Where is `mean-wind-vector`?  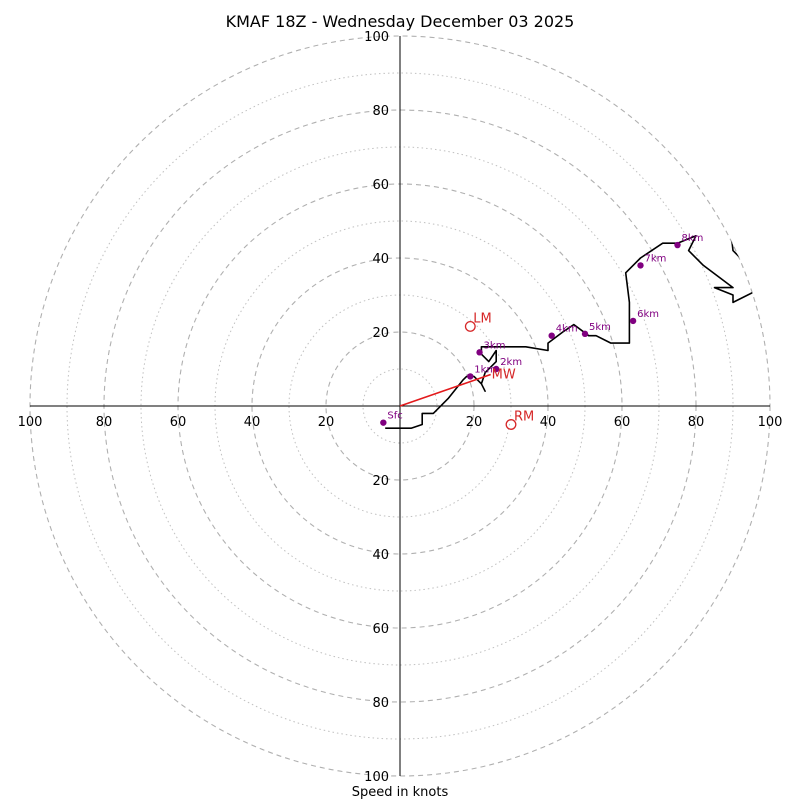
mean-wind-vector is located at coordinates (445, 390).